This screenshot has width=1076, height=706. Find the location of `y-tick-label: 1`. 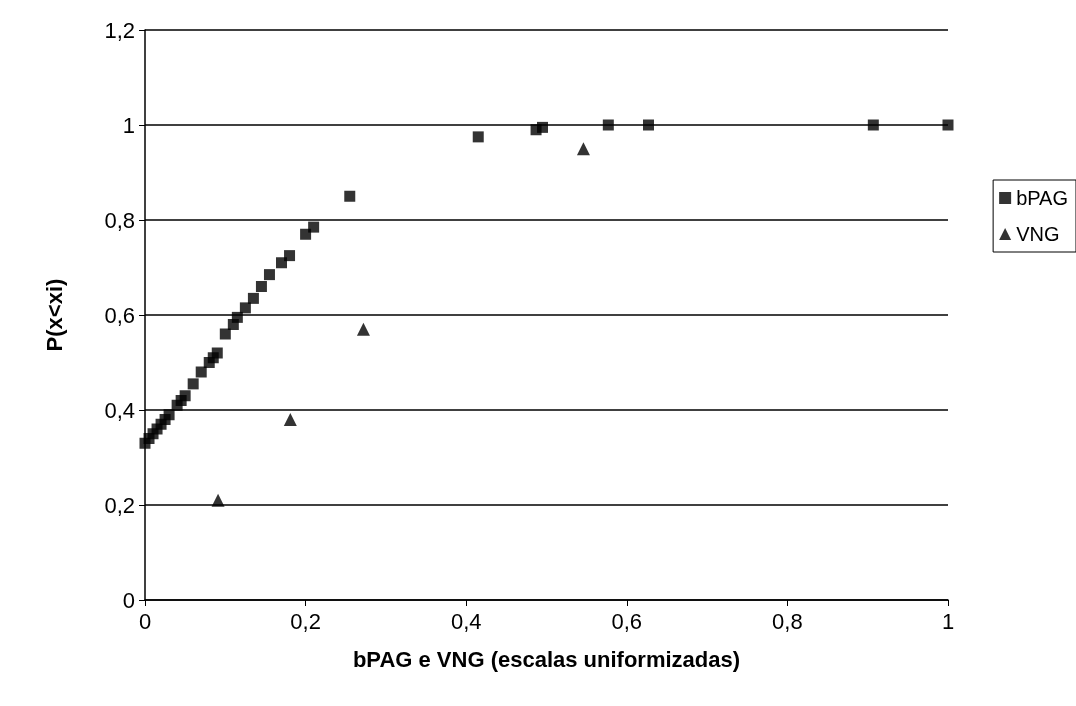

y-tick-label: 1 is located at coordinates (128, 125).